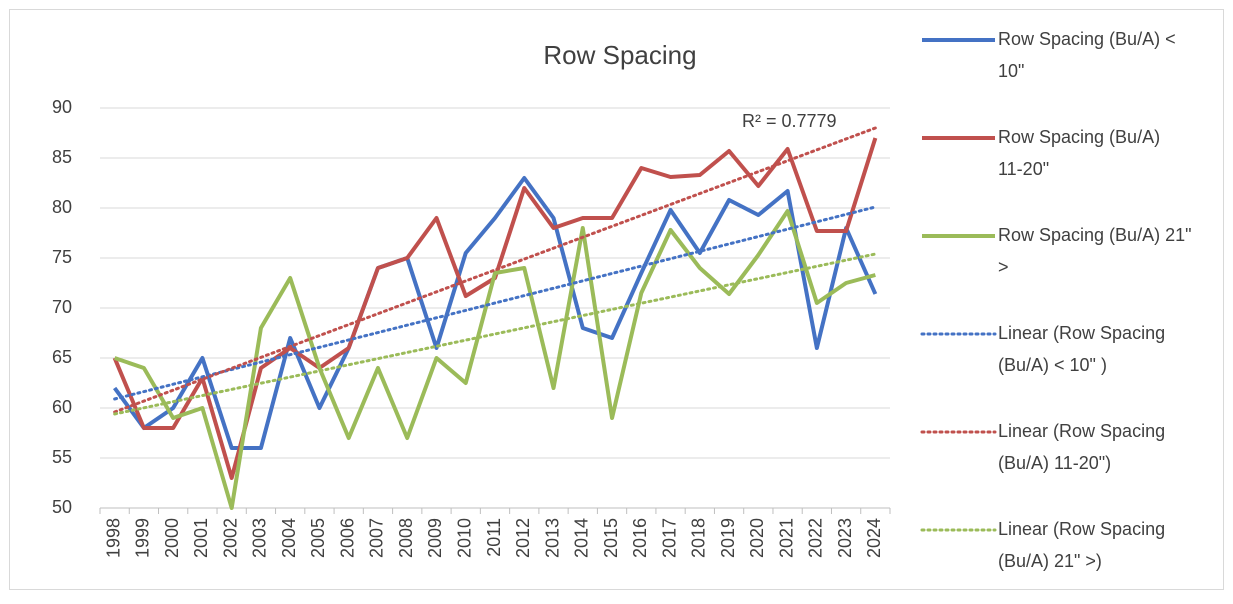  I want to click on y-tick-label: 90, so click(62, 107).